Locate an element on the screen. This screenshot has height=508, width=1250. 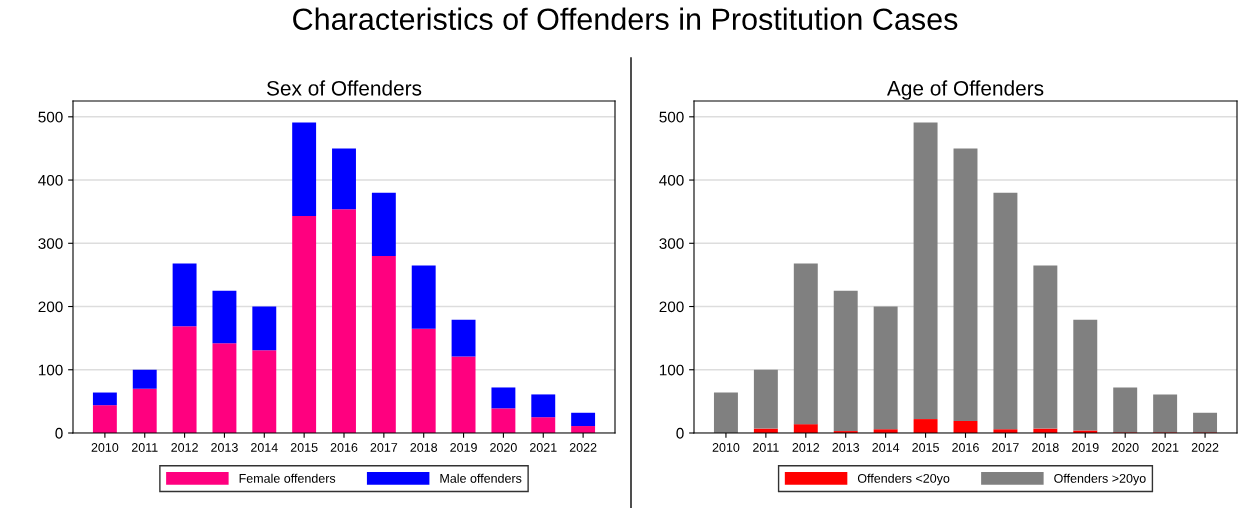
legend-label: Offenders >20yo is located at coordinates (1100, 479).